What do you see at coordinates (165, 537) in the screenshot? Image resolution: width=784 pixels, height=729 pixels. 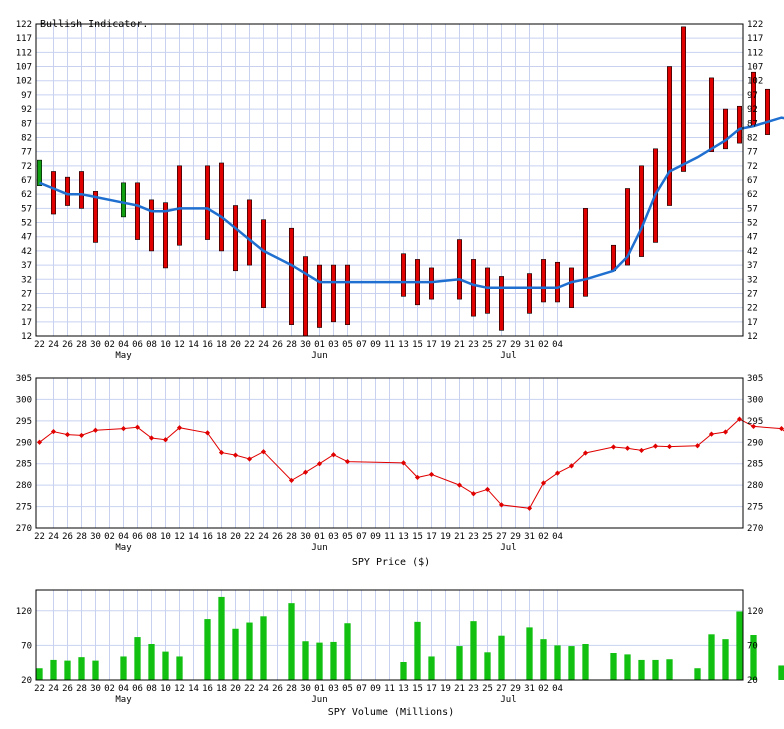 I see `price-x-tick: 10` at bounding box center [165, 537].